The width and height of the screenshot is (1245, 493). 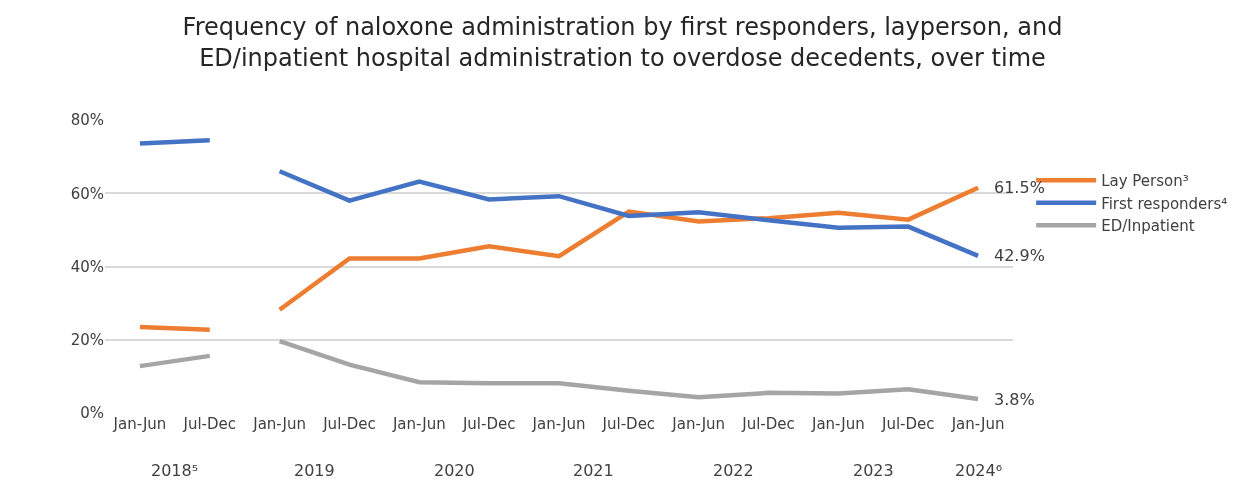 I want to click on y-tick-label: 40%, so click(x=87, y=266).